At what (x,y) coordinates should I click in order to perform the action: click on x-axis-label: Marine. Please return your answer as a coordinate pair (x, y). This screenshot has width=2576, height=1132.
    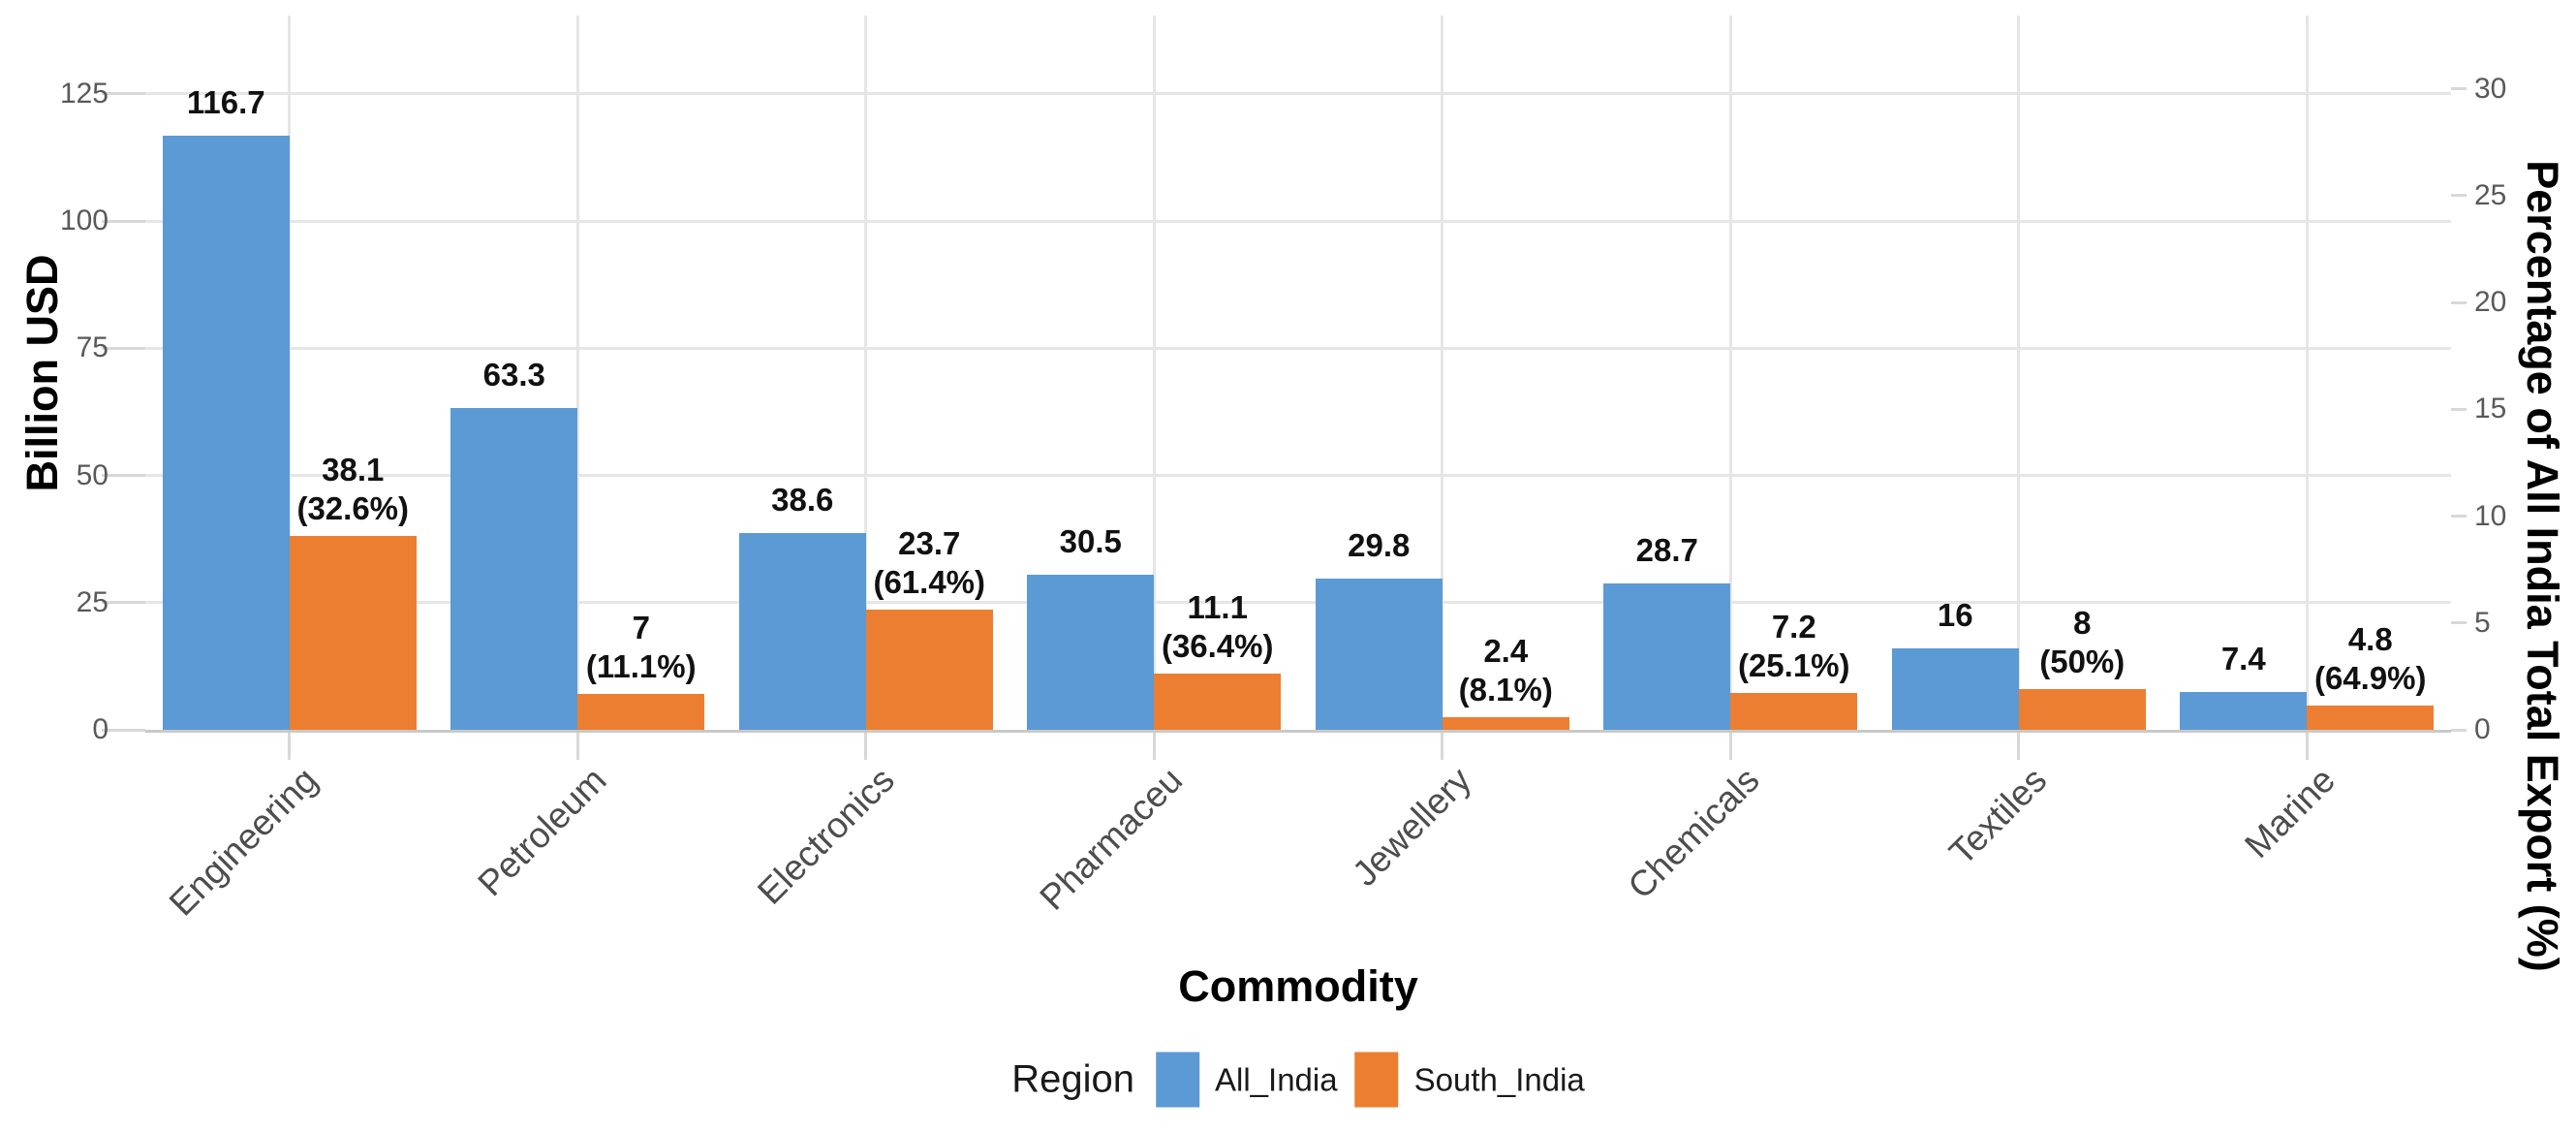
    Looking at the image, I should click on (2290, 812).